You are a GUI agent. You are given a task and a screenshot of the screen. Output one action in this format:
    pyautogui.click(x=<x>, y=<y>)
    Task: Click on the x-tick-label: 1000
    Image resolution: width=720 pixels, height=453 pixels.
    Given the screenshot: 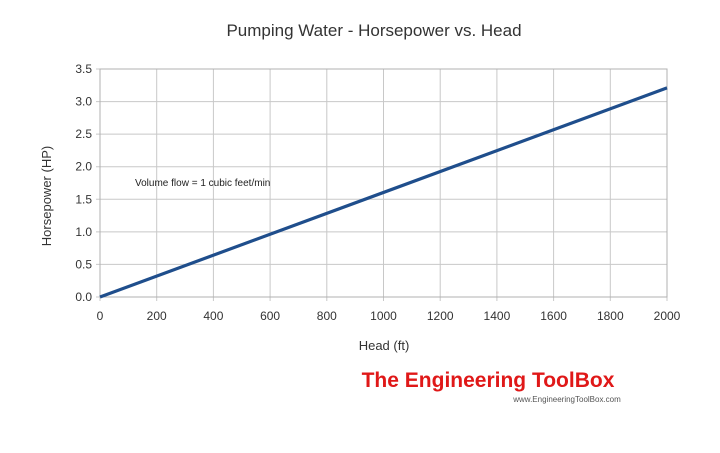 What is the action you would take?
    pyautogui.click(x=383, y=316)
    